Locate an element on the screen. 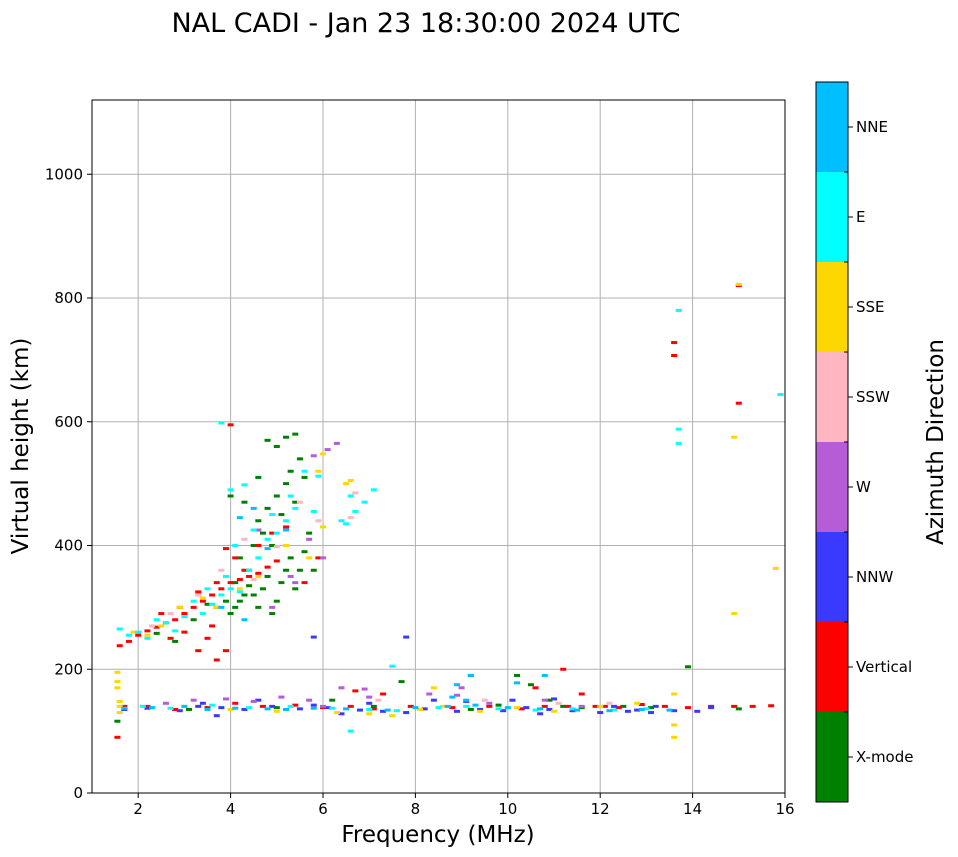 The width and height of the screenshot is (958, 857). y-axis-label: Virtual height (km) is located at coordinates (21, 446).